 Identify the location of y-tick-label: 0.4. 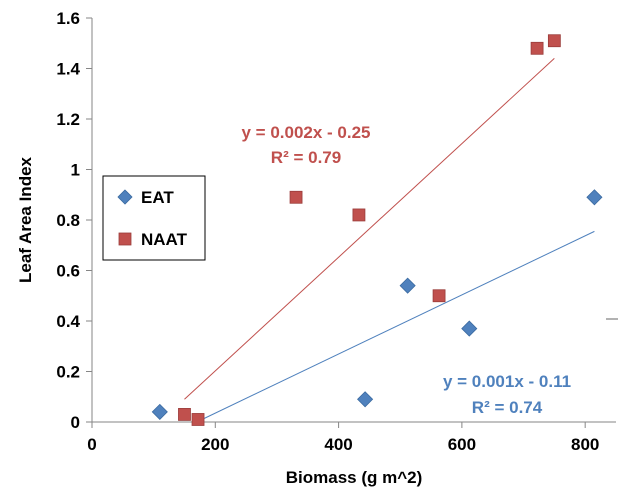
(68, 321).